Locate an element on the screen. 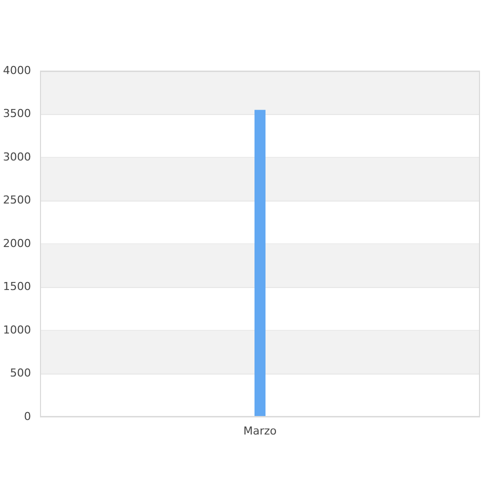 The width and height of the screenshot is (500, 500). y-tick-label: 1000 is located at coordinates (17, 329).